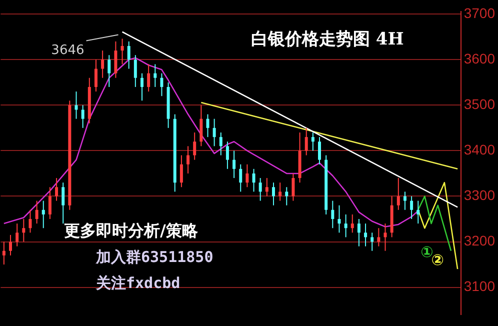 The image size is (498, 326). I want to click on text: 白银价格走势图 4H, so click(327, 39).